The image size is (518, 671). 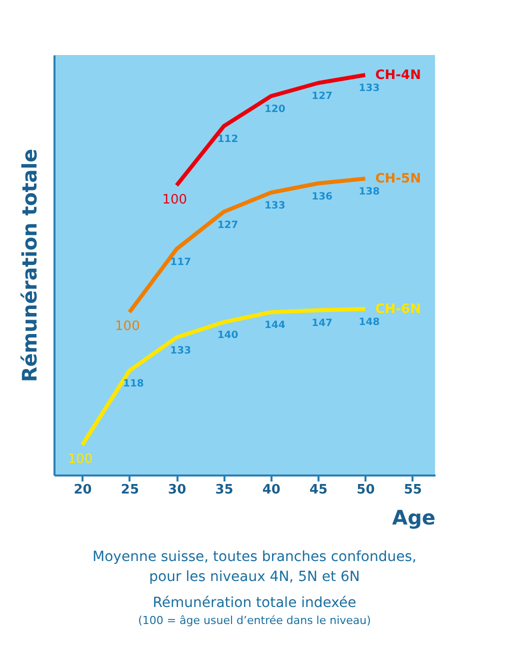 I want to click on annotation: 117, so click(x=181, y=262).